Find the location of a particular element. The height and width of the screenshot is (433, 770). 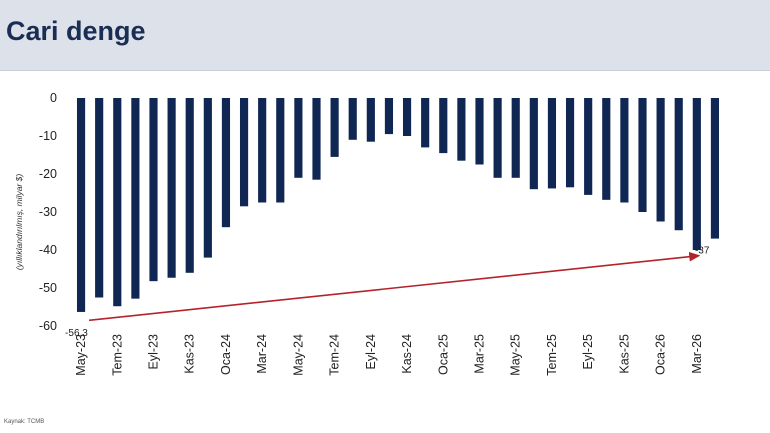

y-tick-label: -30 is located at coordinates (48, 212).